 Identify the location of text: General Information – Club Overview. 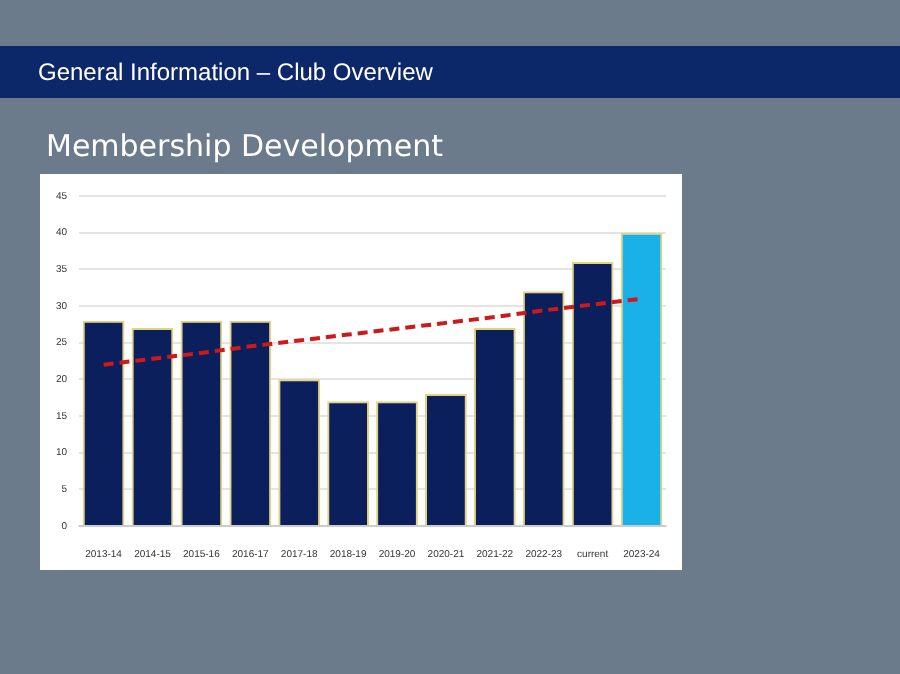
(450, 72).